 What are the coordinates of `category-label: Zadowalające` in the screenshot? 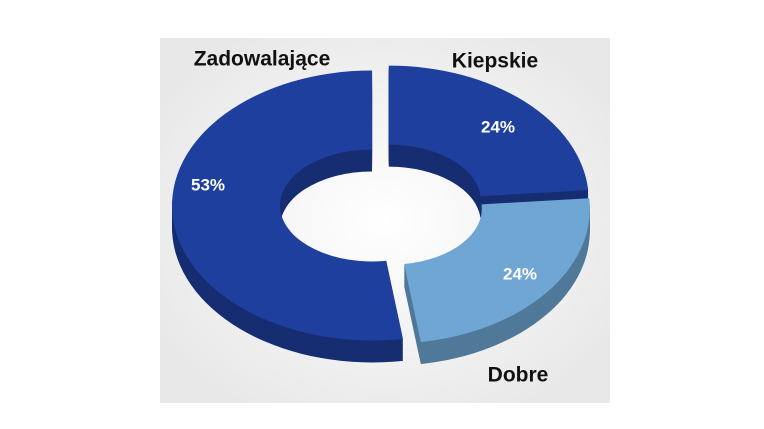 It's located at (262, 59).